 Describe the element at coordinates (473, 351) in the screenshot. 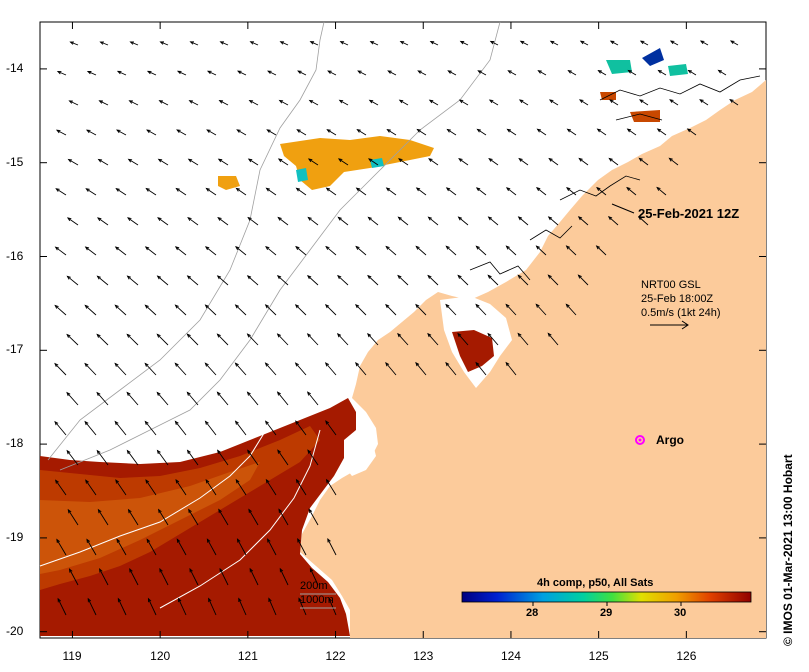

I see `sst-patch-inlet` at that location.